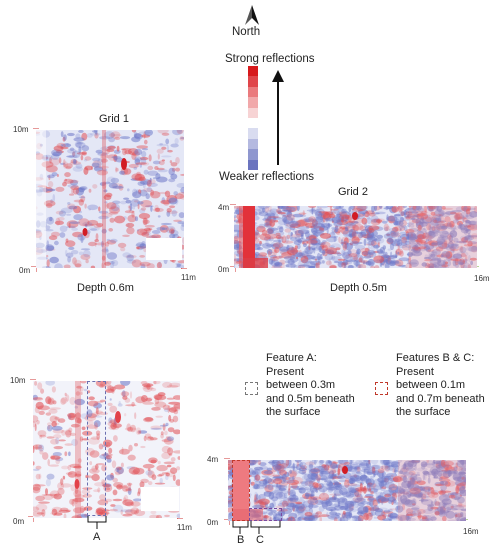 The height and width of the screenshot is (550, 499). I want to click on grid2-caption: Depth 0.5m, so click(358, 288).